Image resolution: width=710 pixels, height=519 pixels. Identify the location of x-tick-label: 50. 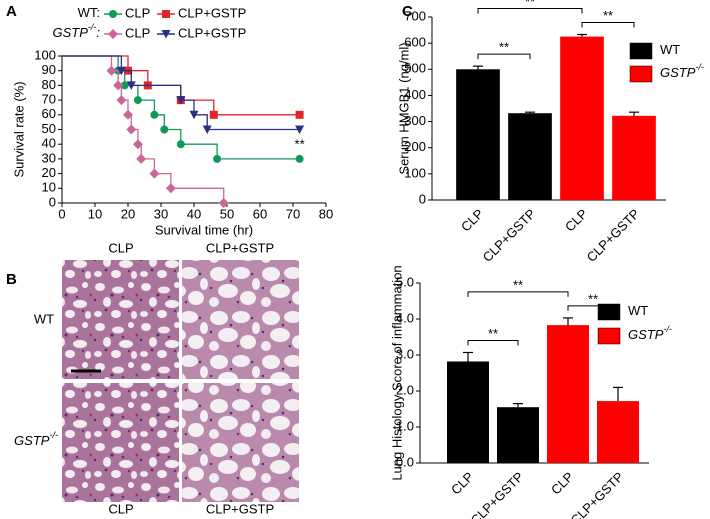
(227, 213).